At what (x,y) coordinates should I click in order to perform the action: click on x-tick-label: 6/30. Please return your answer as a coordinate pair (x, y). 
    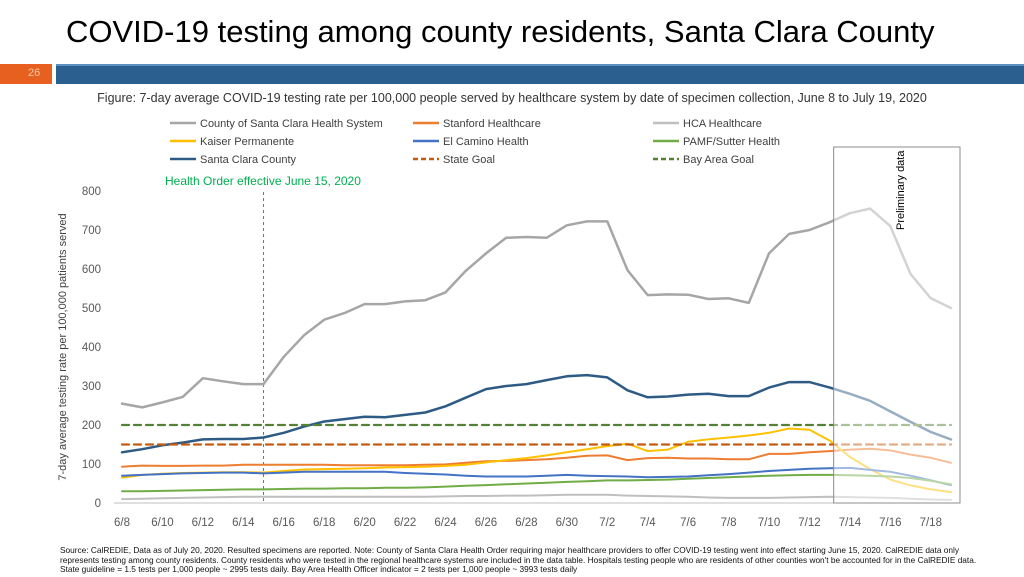
    Looking at the image, I should click on (567, 523).